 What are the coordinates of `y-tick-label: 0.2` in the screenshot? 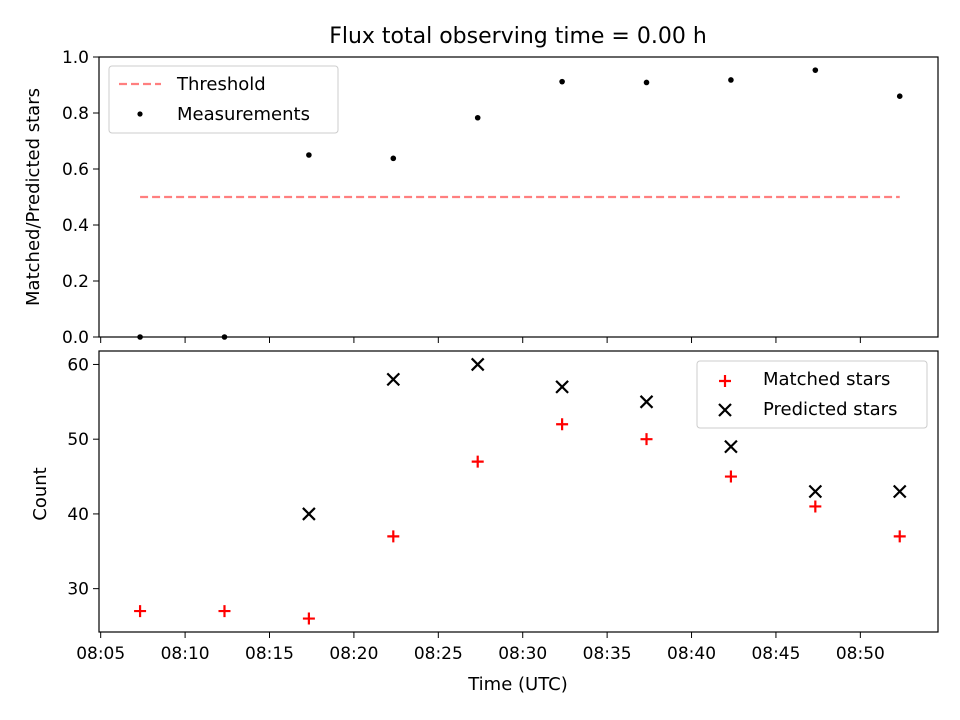 It's located at (75, 282).